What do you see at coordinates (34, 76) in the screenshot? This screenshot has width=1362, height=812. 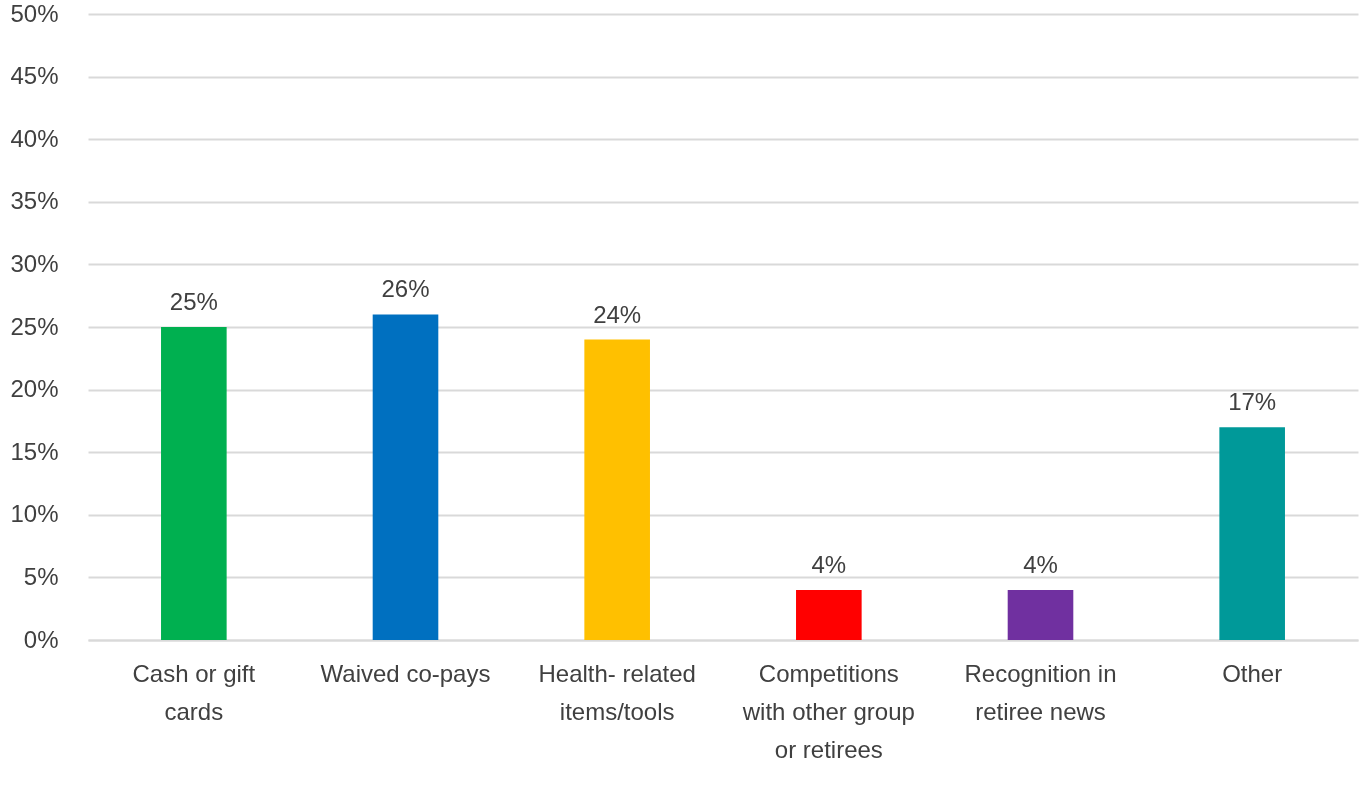 I see `y-tick-label: 45%` at bounding box center [34, 76].